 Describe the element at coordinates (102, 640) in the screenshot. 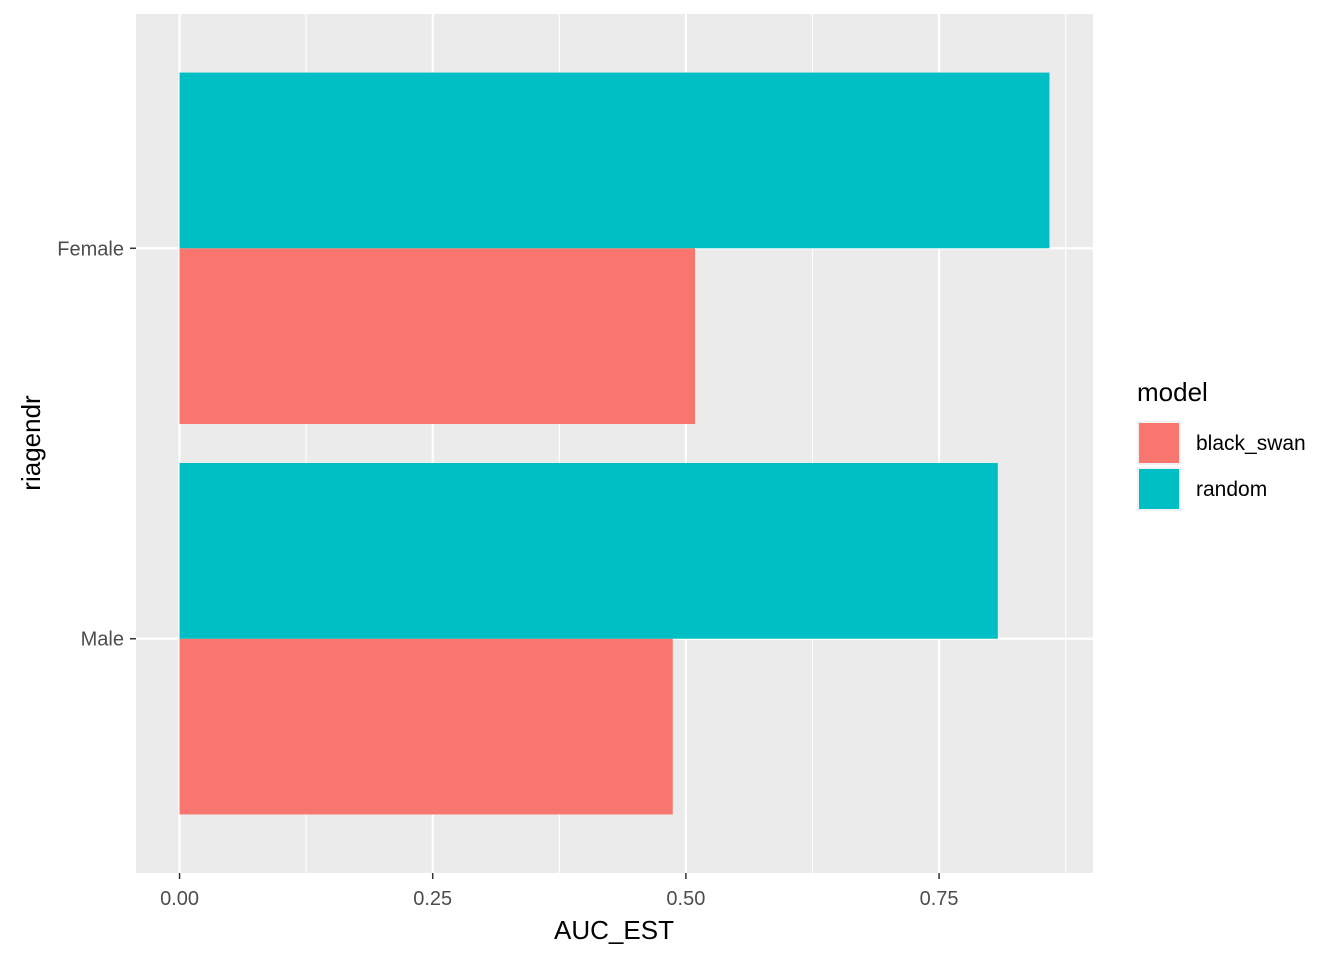

I see `y-tick-label: Male` at that location.